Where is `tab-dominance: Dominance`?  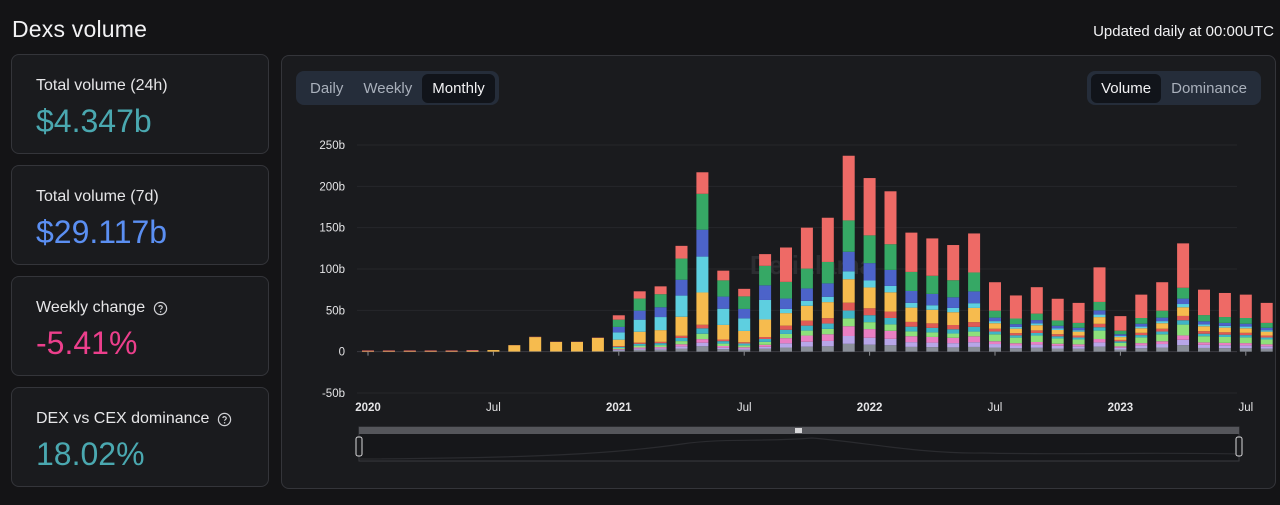
tab-dominance: Dominance is located at coordinates (1209, 88).